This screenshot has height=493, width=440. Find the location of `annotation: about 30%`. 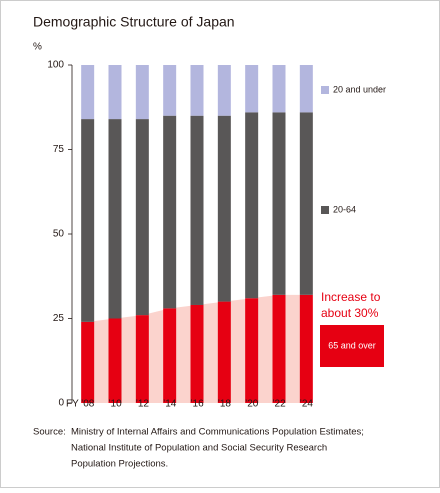

annotation: about 30% is located at coordinates (350, 313).